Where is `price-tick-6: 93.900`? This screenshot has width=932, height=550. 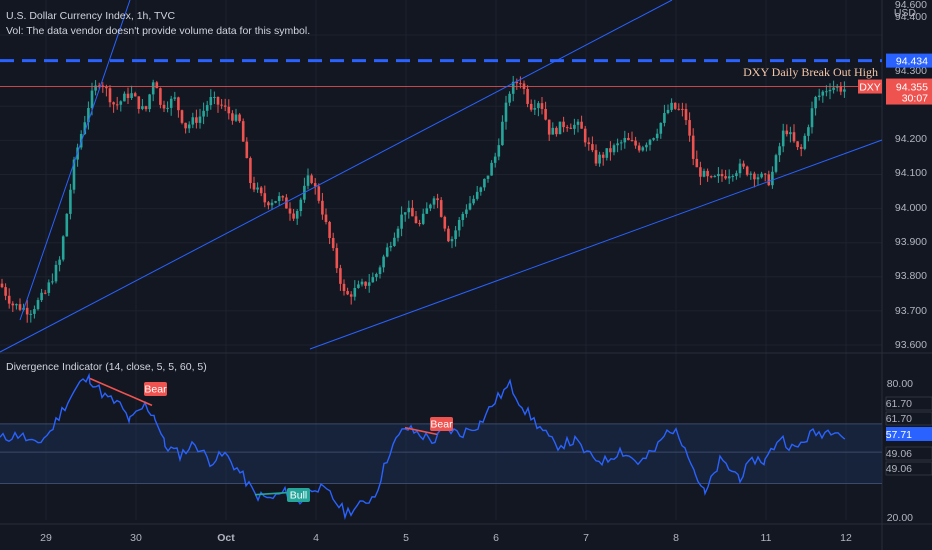
price-tick-6: 93.900 is located at coordinates (911, 242).